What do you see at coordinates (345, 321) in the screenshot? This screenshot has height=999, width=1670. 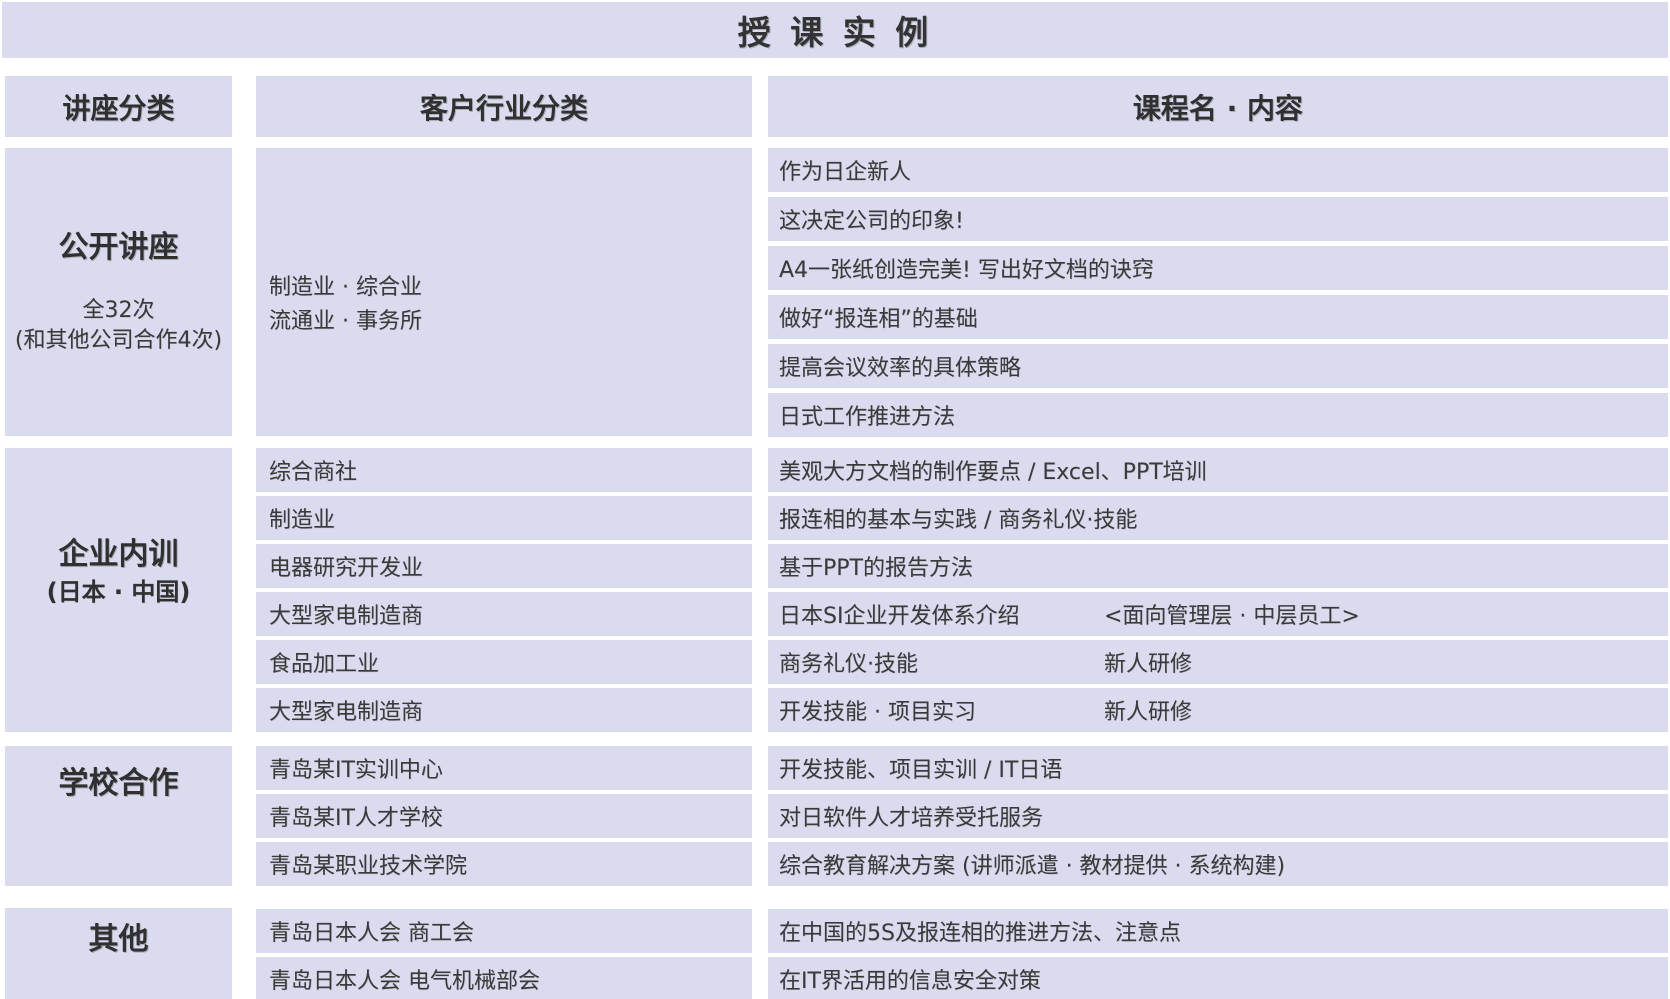 I see `industry-line: 流通业 · 事务所` at bounding box center [345, 321].